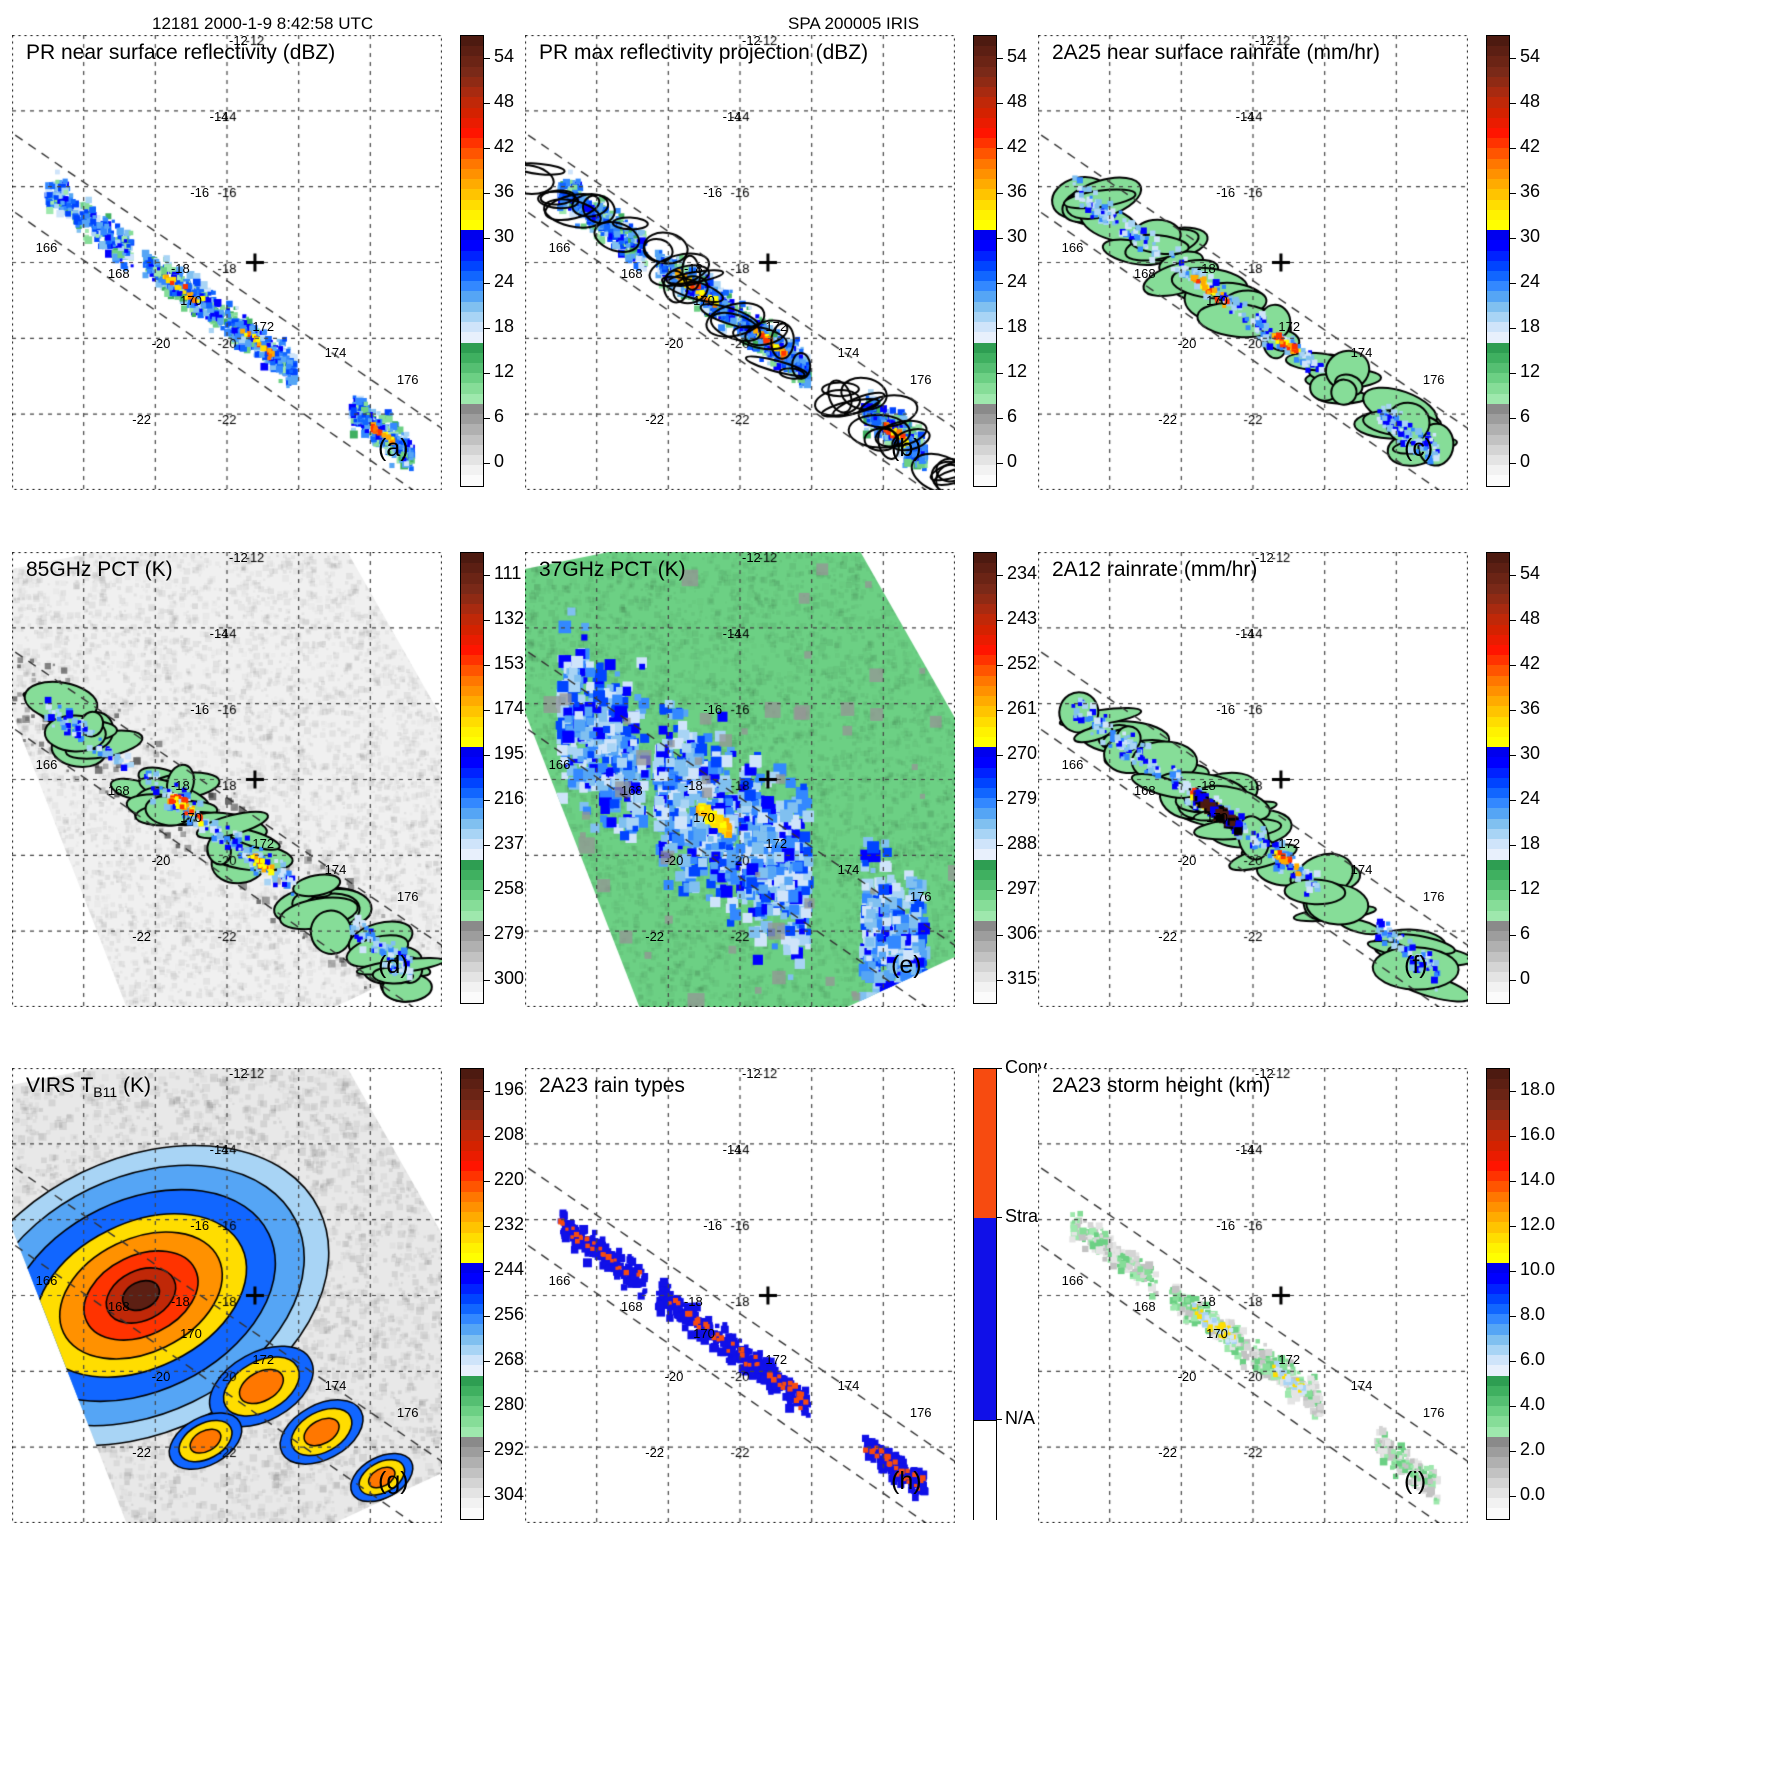  Describe the element at coordinates (740, 779) in the screenshot. I see `plot-area-e` at that location.